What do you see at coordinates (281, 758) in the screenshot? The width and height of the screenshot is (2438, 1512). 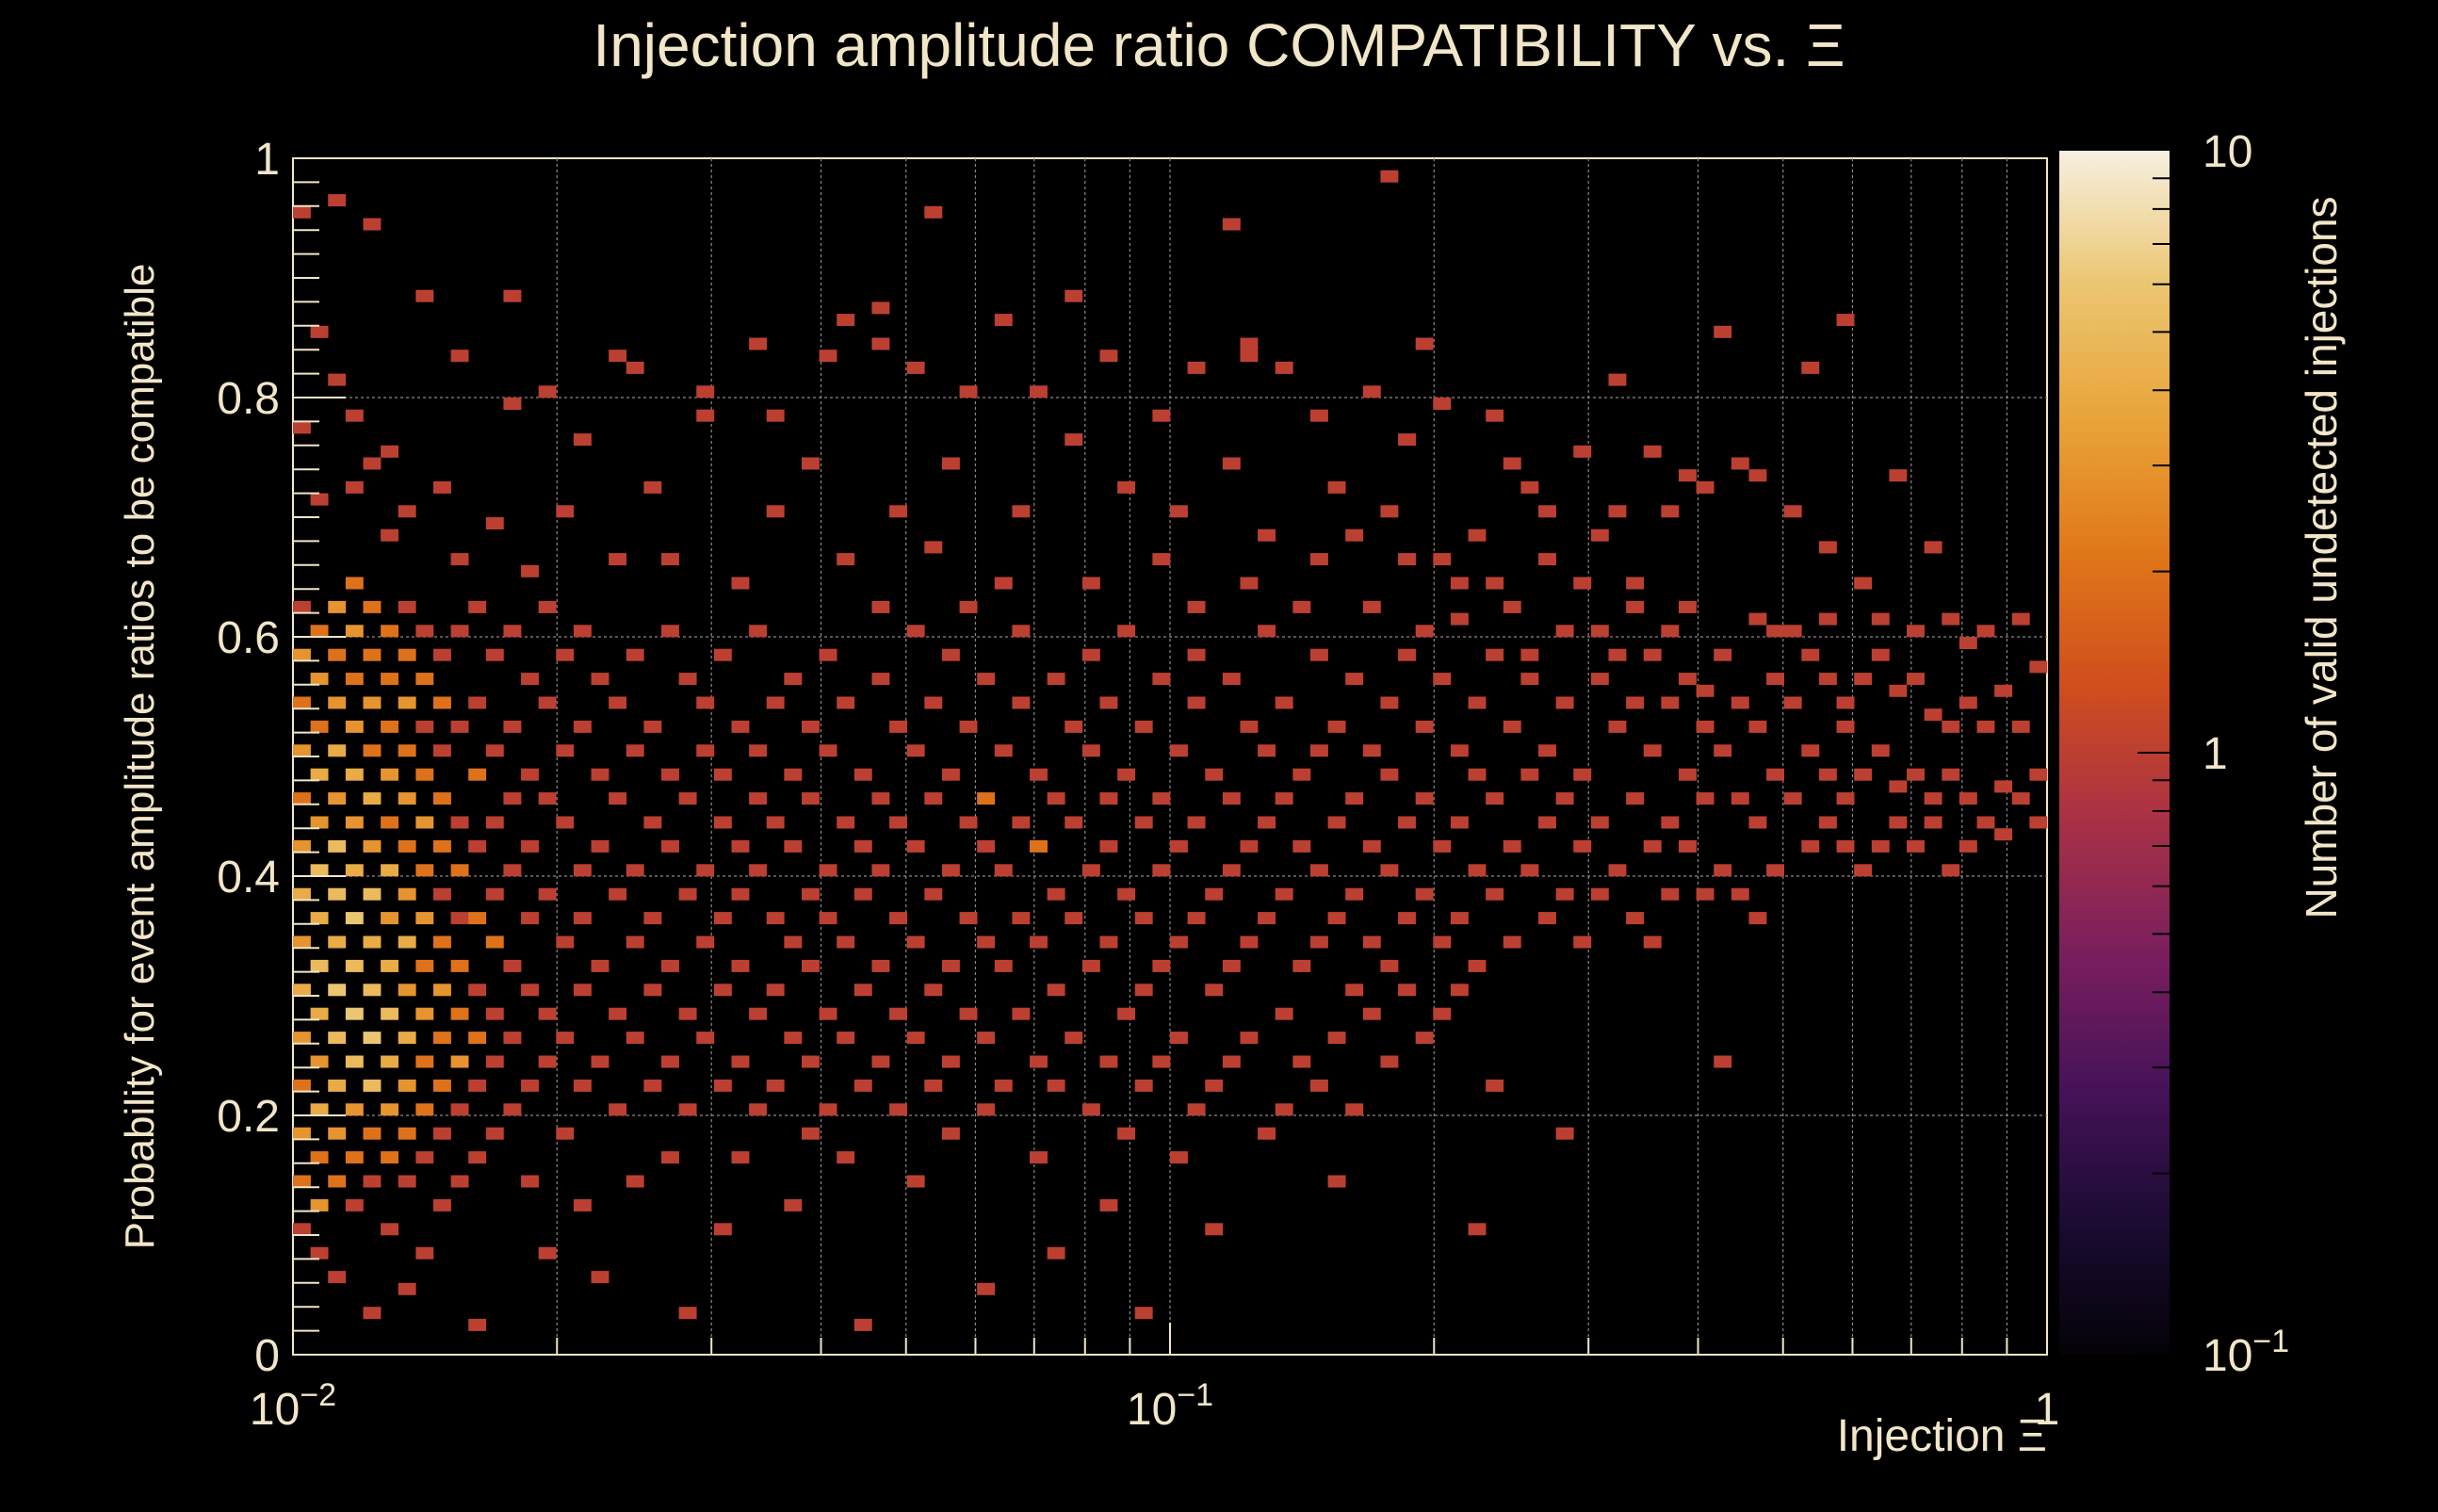 I see `y-axis: 0 0.2 0.4 0.6 0.8 1` at bounding box center [281, 758].